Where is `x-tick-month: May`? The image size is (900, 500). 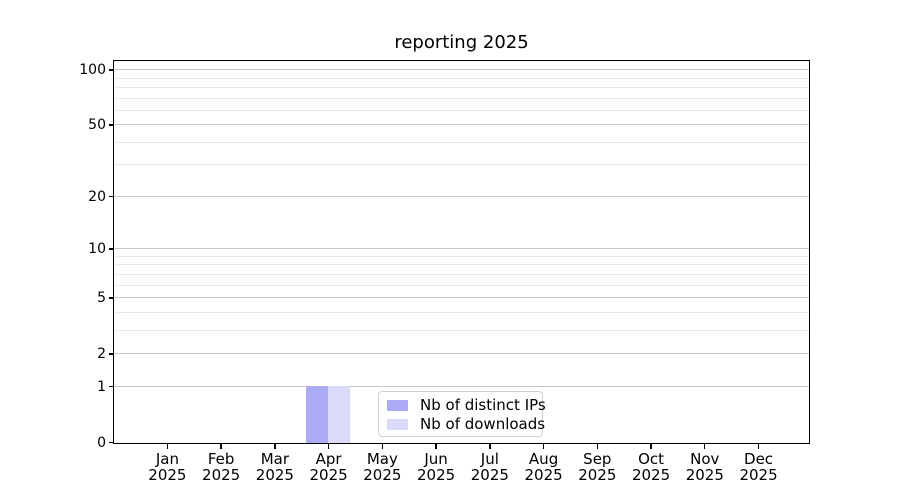 x-tick-month: May is located at coordinates (382, 459).